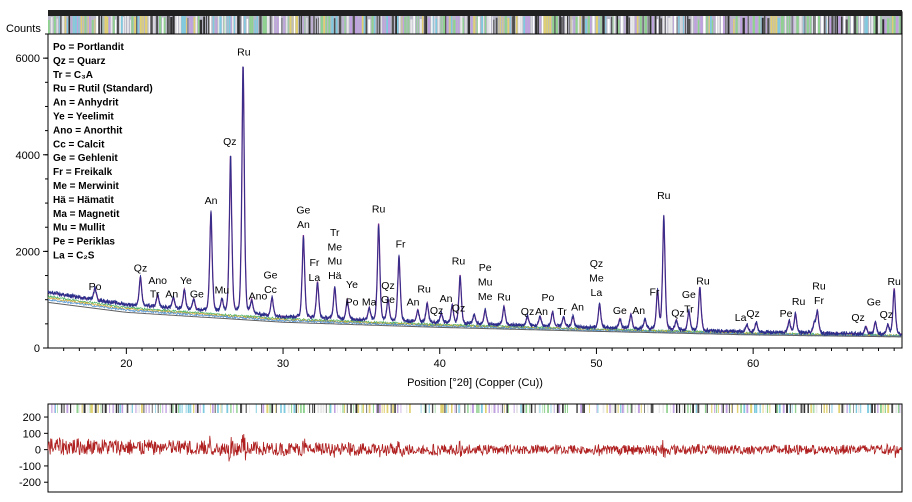  Describe the element at coordinates (32, 434) in the screenshot. I see `residual-y-tick-label: 100` at that location.